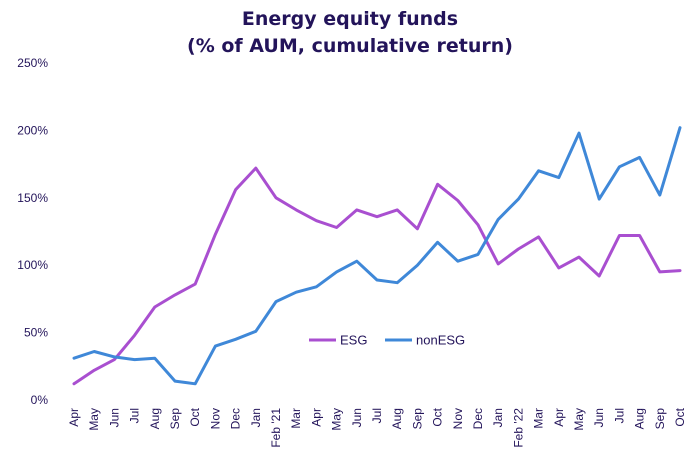  I want to click on y-tick-label: 50%, so click(36, 333).